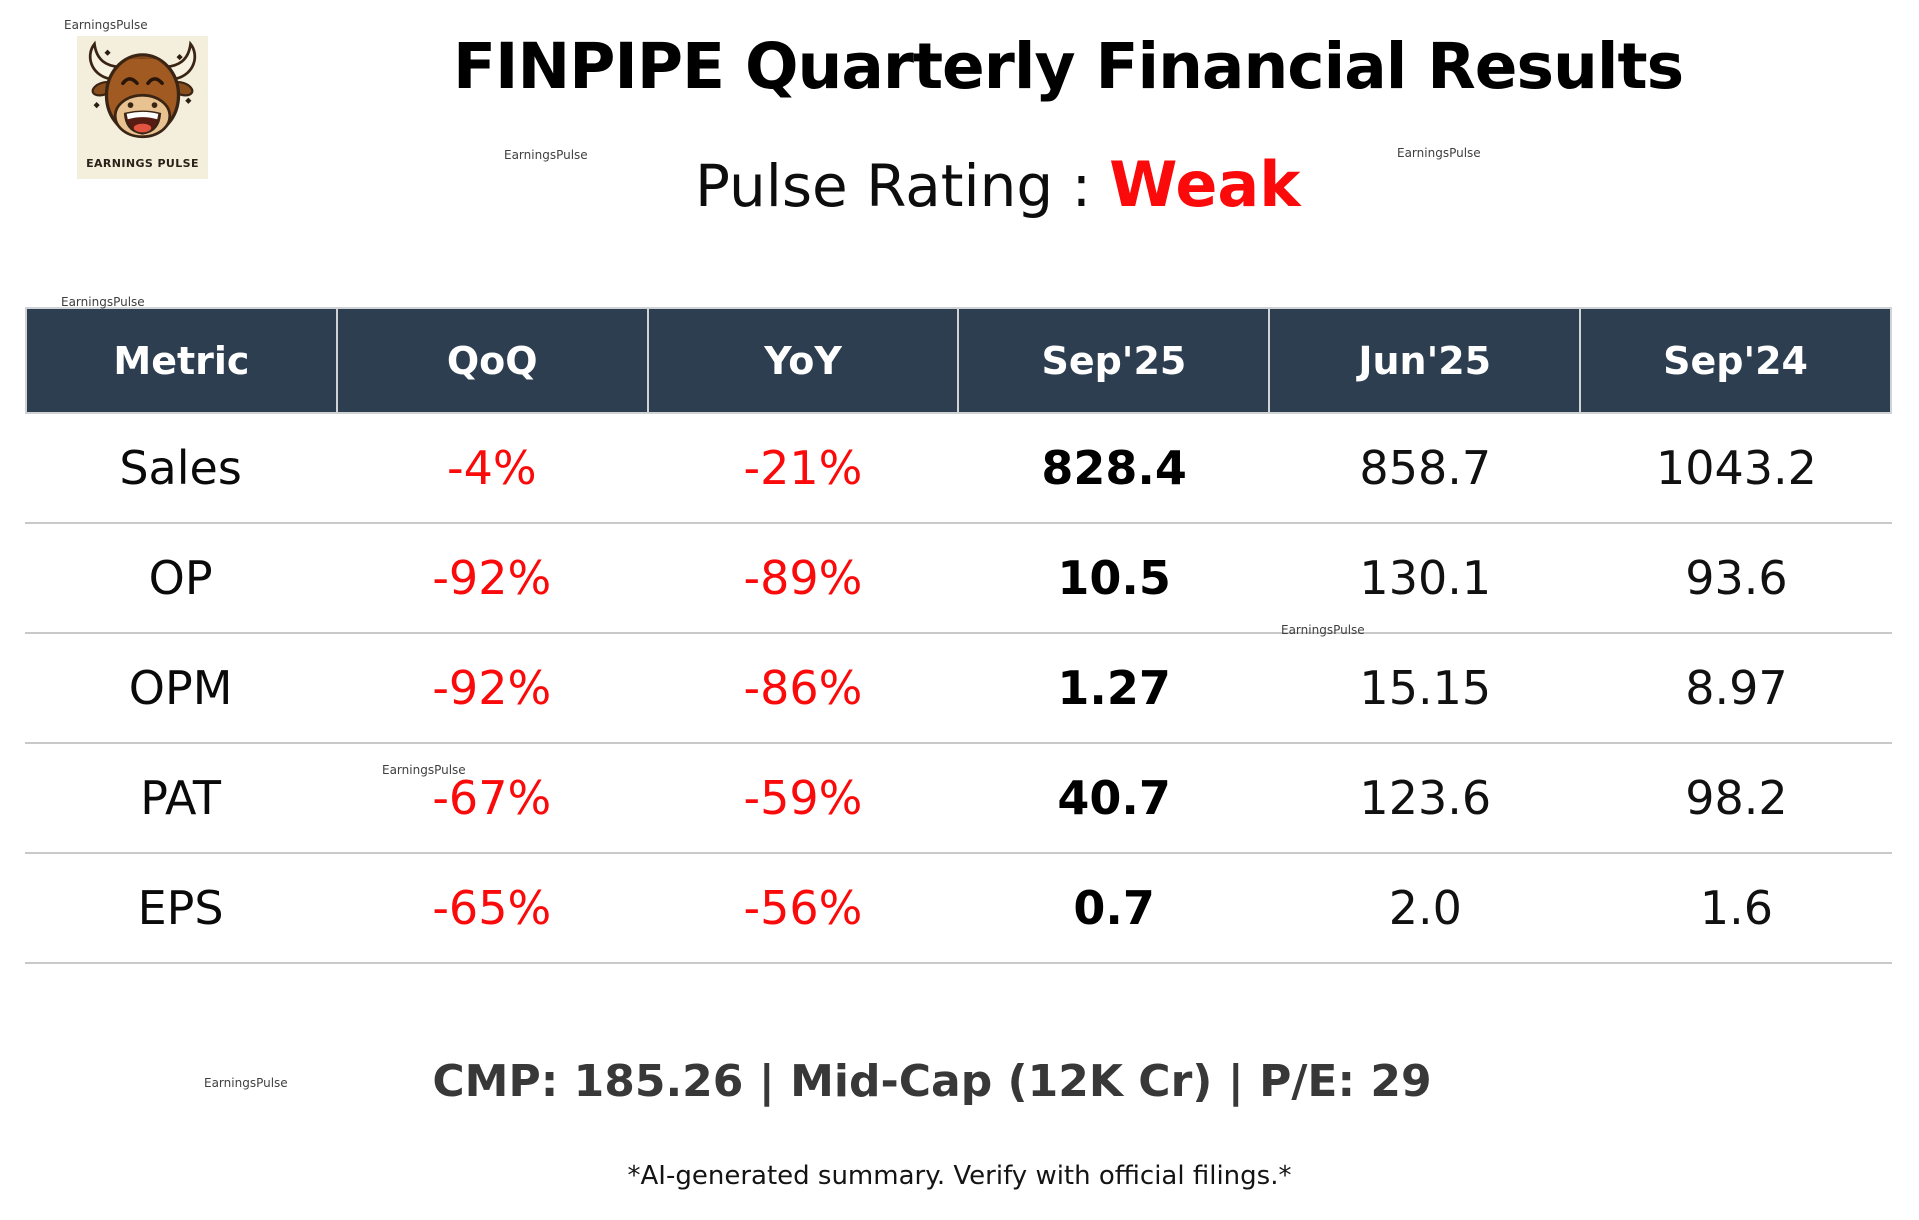 Image resolution: width=1919 pixels, height=1220 pixels. I want to click on metric-cell: PAT, so click(180, 798).